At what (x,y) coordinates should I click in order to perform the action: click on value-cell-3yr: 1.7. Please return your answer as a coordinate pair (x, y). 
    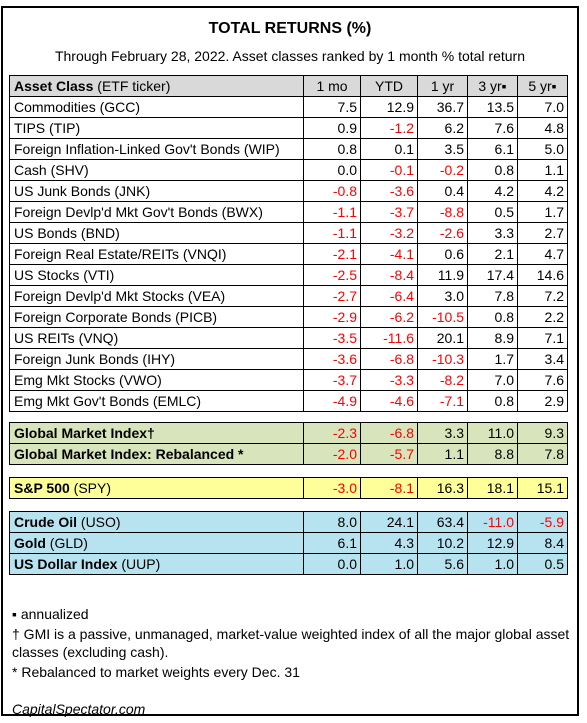
    Looking at the image, I should click on (492, 359).